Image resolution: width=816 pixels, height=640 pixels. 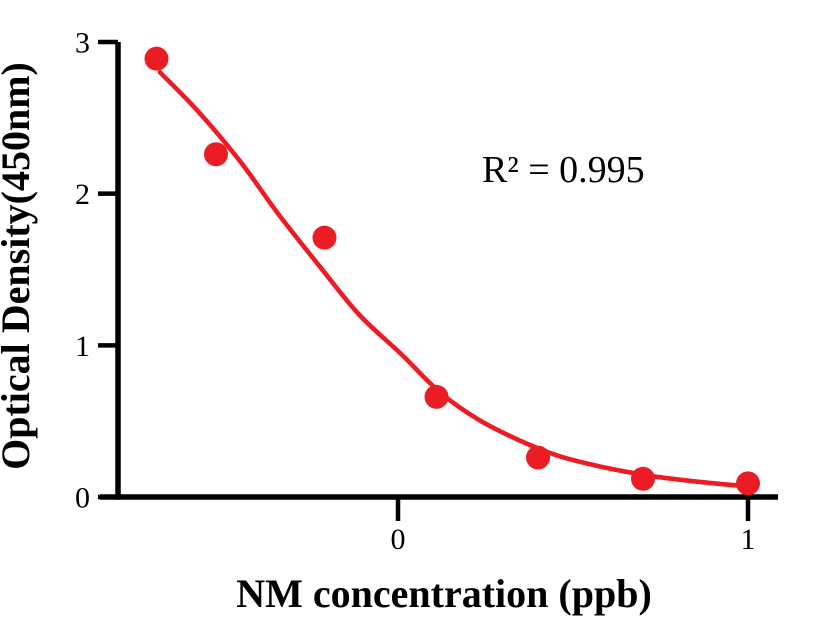 I want to click on x-tick-label-0: 0, so click(x=398, y=539).